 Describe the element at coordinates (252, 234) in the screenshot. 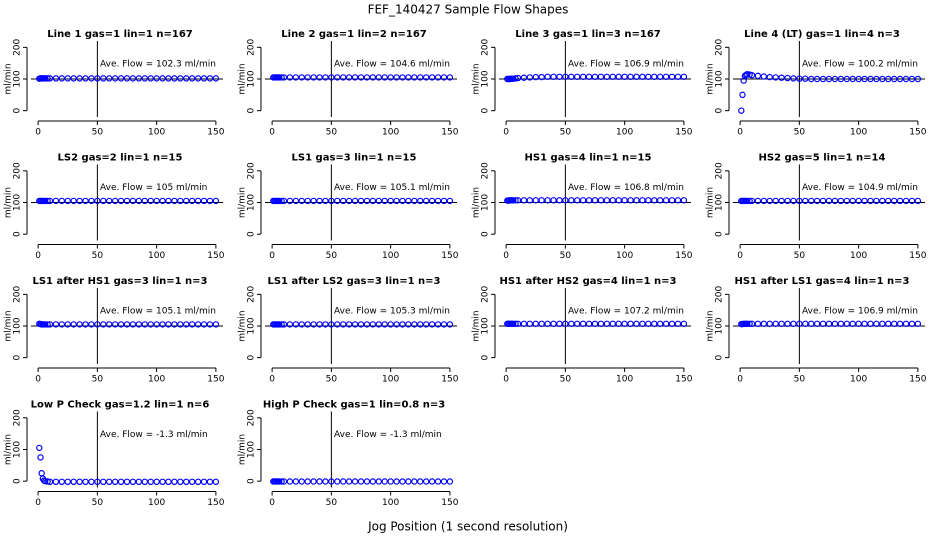

I see `y-tick-label: 0` at that location.